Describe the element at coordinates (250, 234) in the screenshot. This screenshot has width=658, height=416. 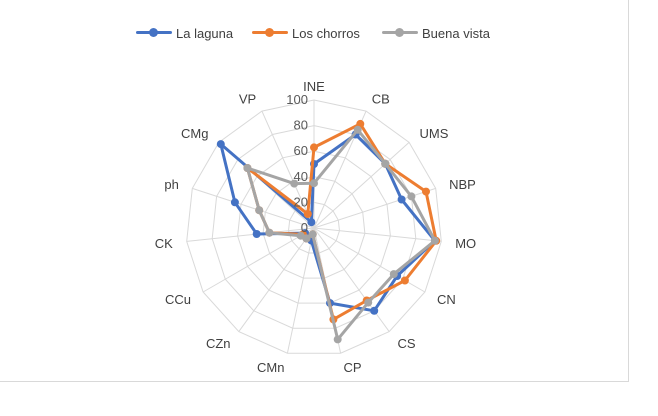
I see `spoke-ck` at that location.